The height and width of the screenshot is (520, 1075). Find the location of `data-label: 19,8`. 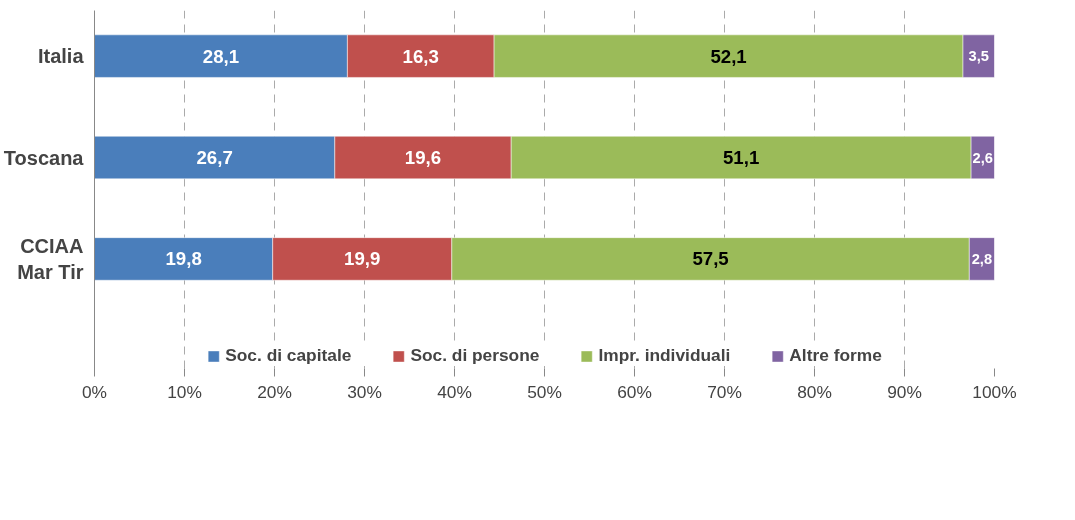

data-label: 19,8 is located at coordinates (183, 259).